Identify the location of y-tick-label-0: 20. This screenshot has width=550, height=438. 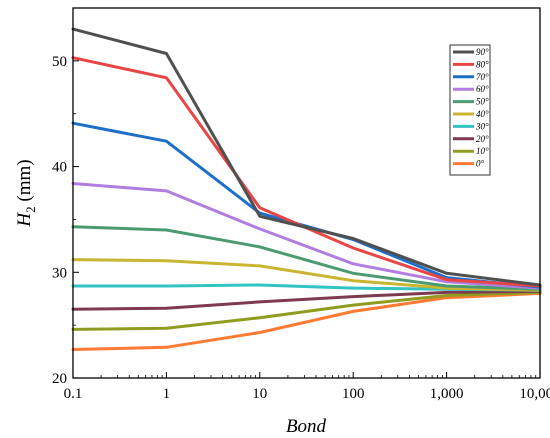
(59, 379).